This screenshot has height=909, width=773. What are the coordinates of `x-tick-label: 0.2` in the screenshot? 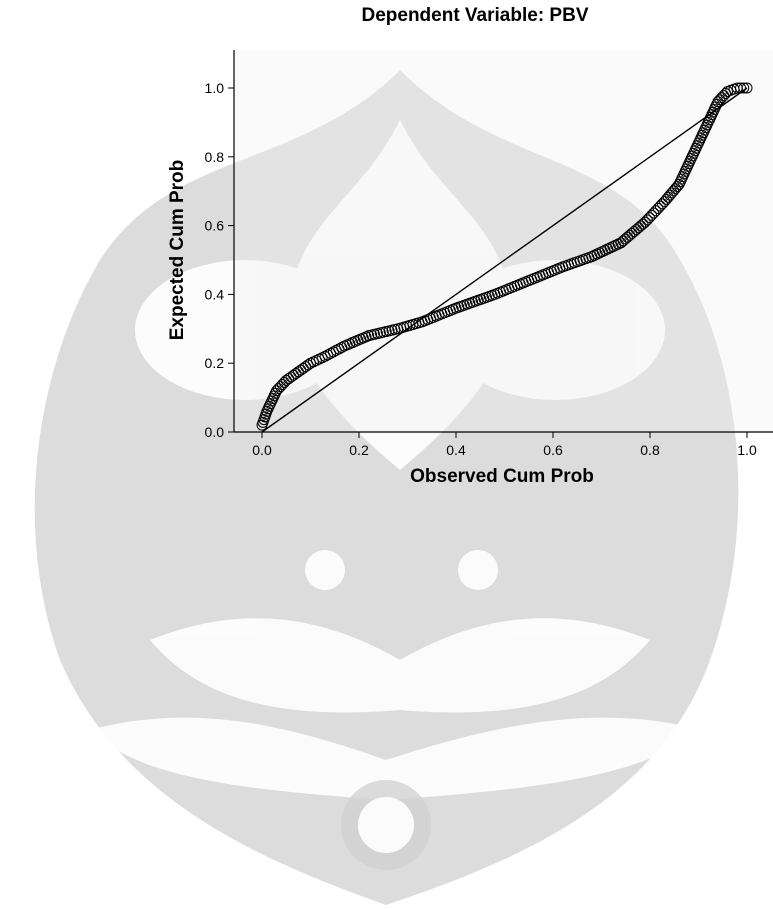 It's located at (359, 450).